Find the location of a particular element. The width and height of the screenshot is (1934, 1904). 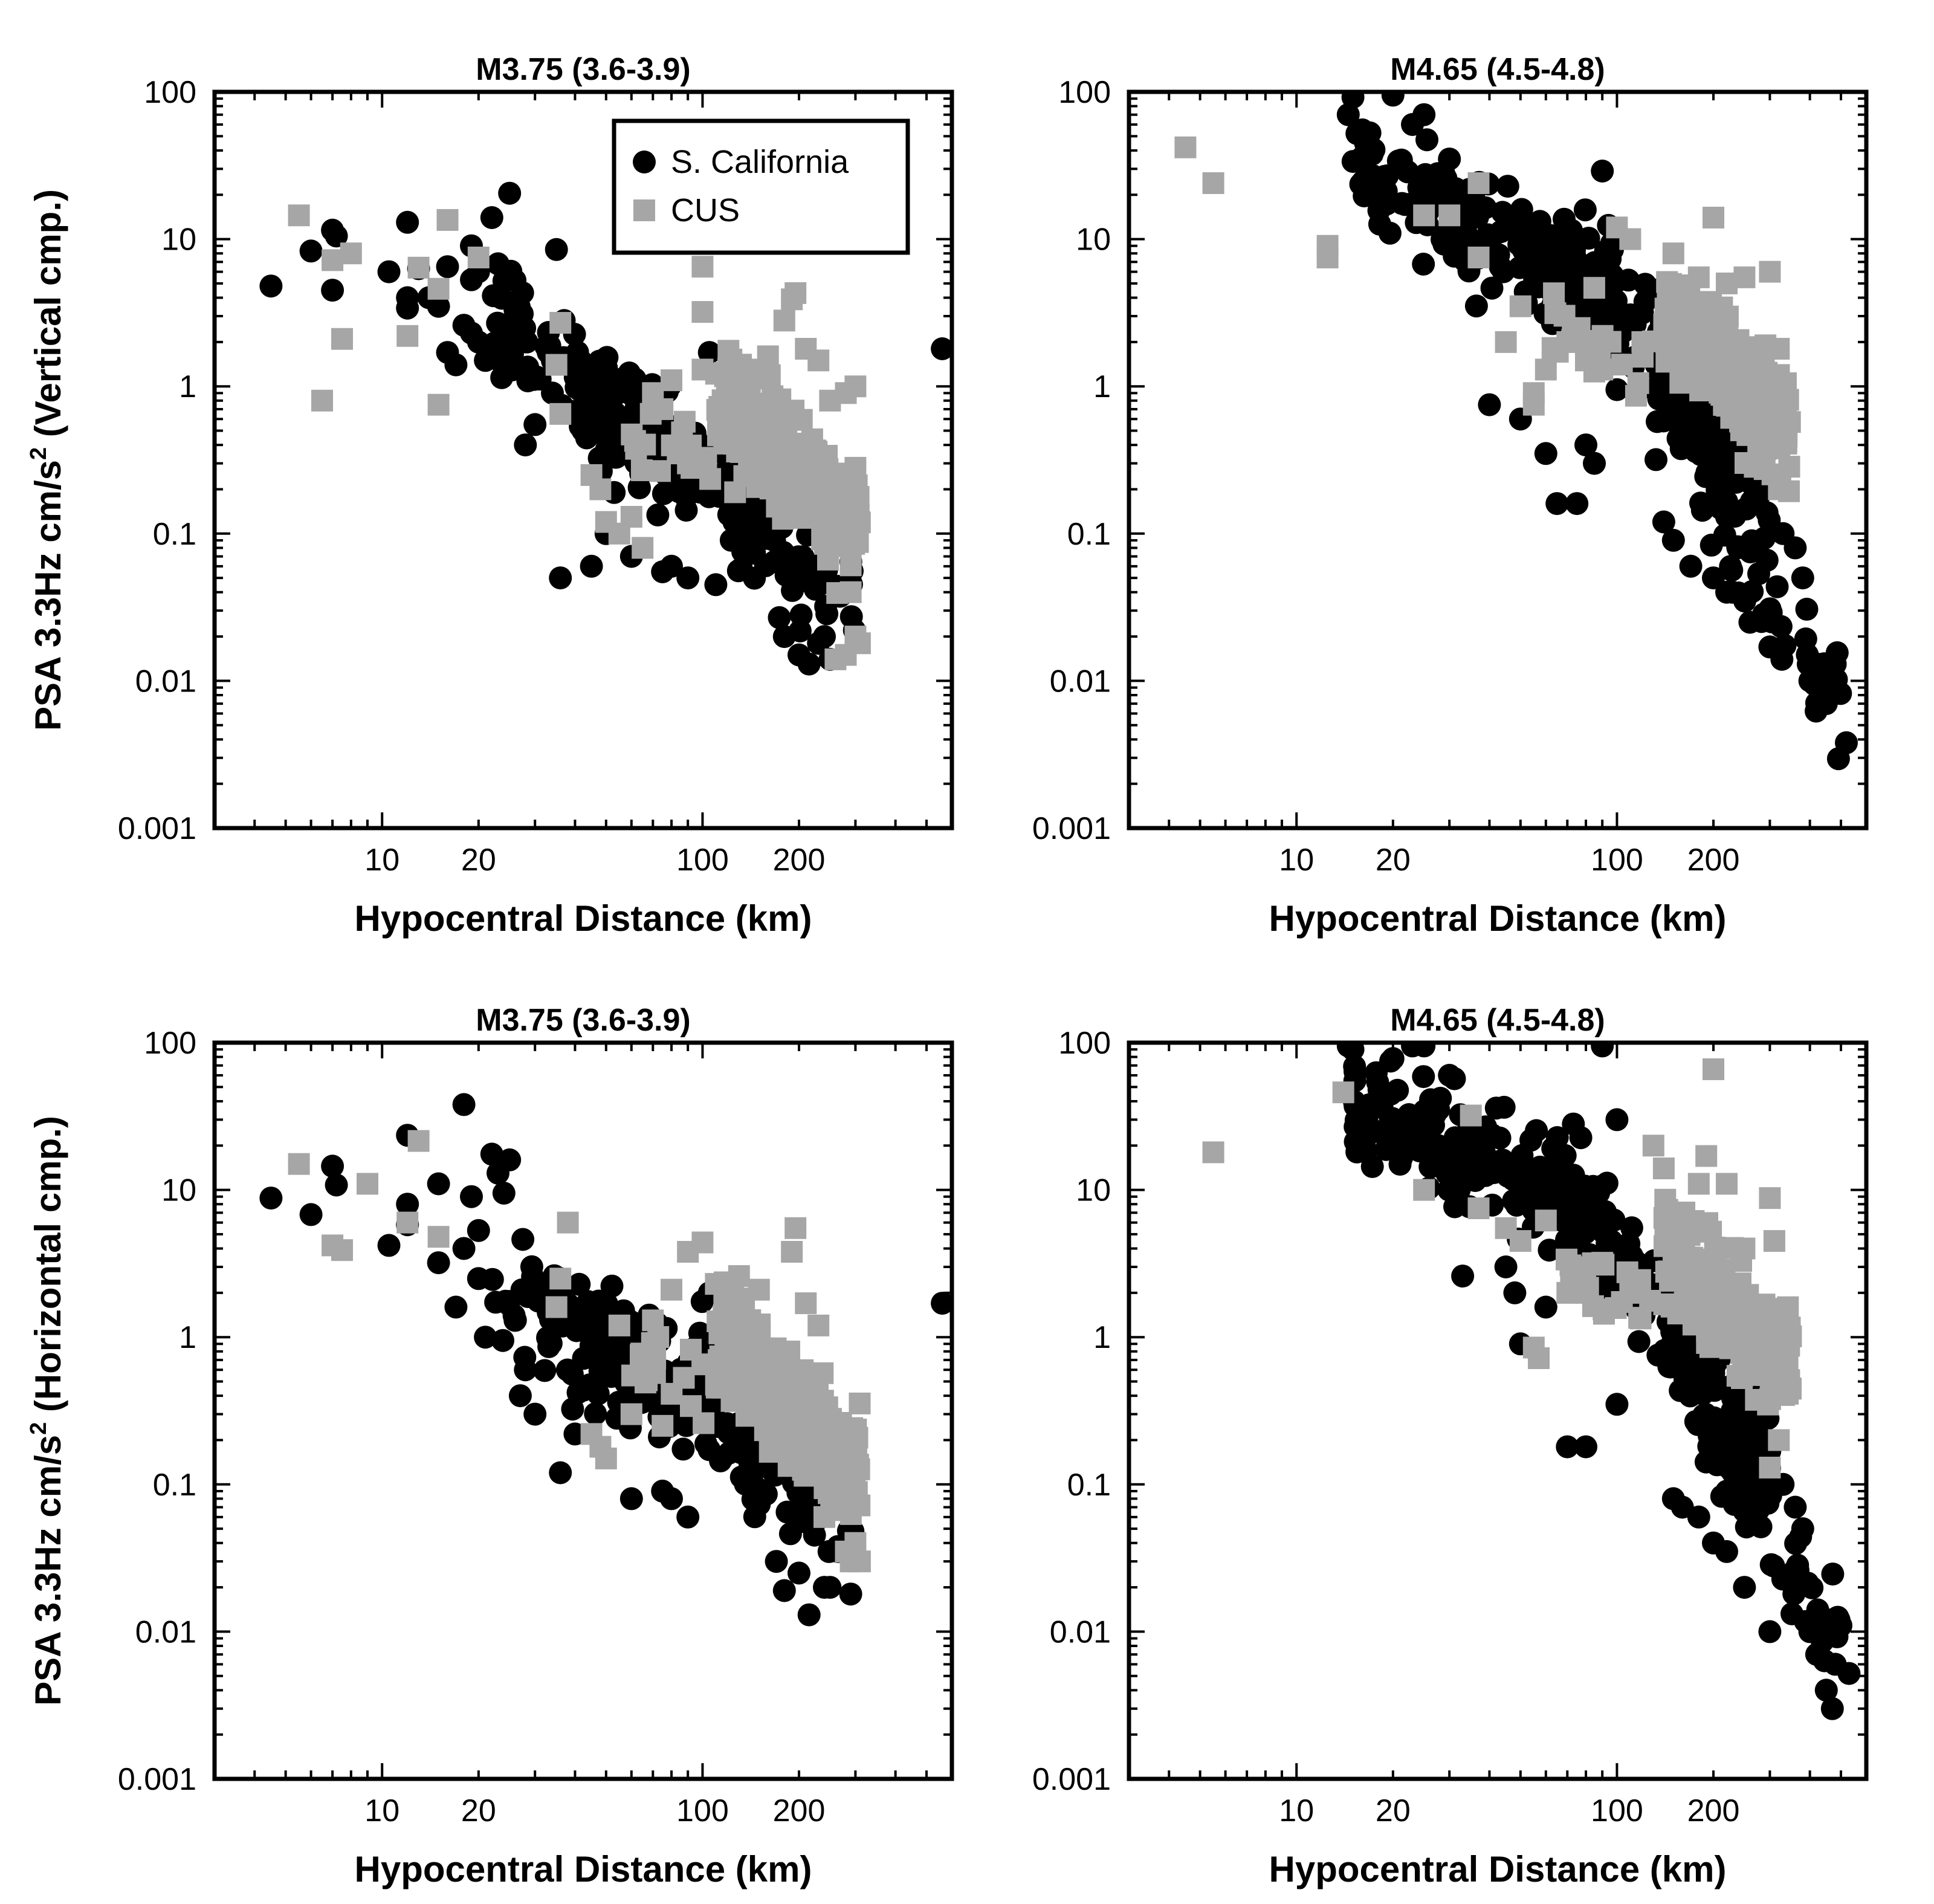

y-tick-label: 100 is located at coordinates (170, 92).